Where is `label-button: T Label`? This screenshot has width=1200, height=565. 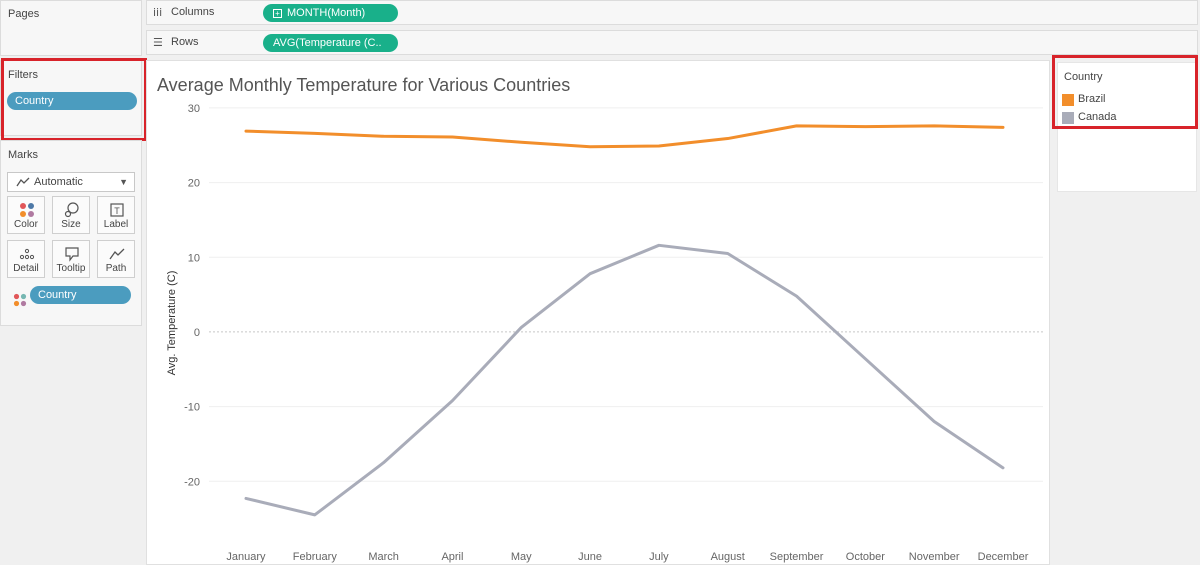 label-button: T Label is located at coordinates (116, 215).